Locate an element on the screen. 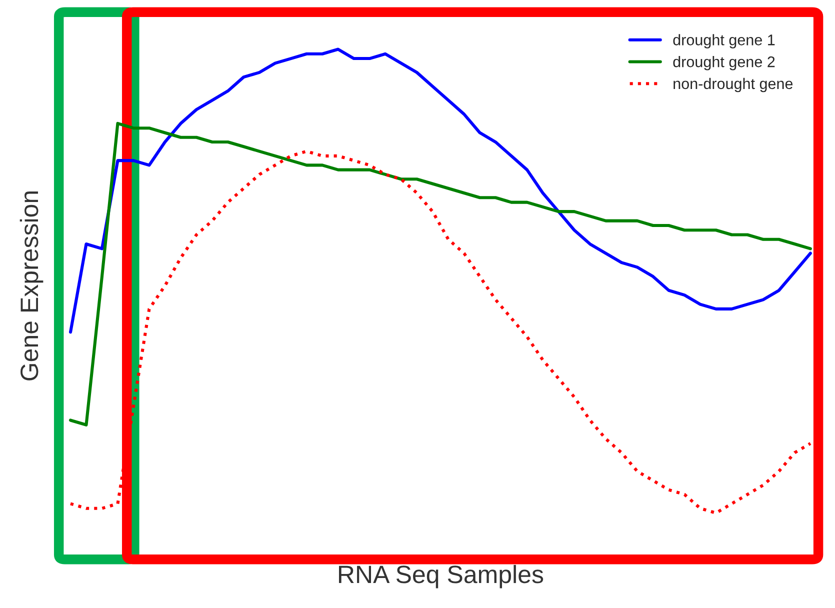  y-axis-title: Gene Expression is located at coordinates (32, 285).